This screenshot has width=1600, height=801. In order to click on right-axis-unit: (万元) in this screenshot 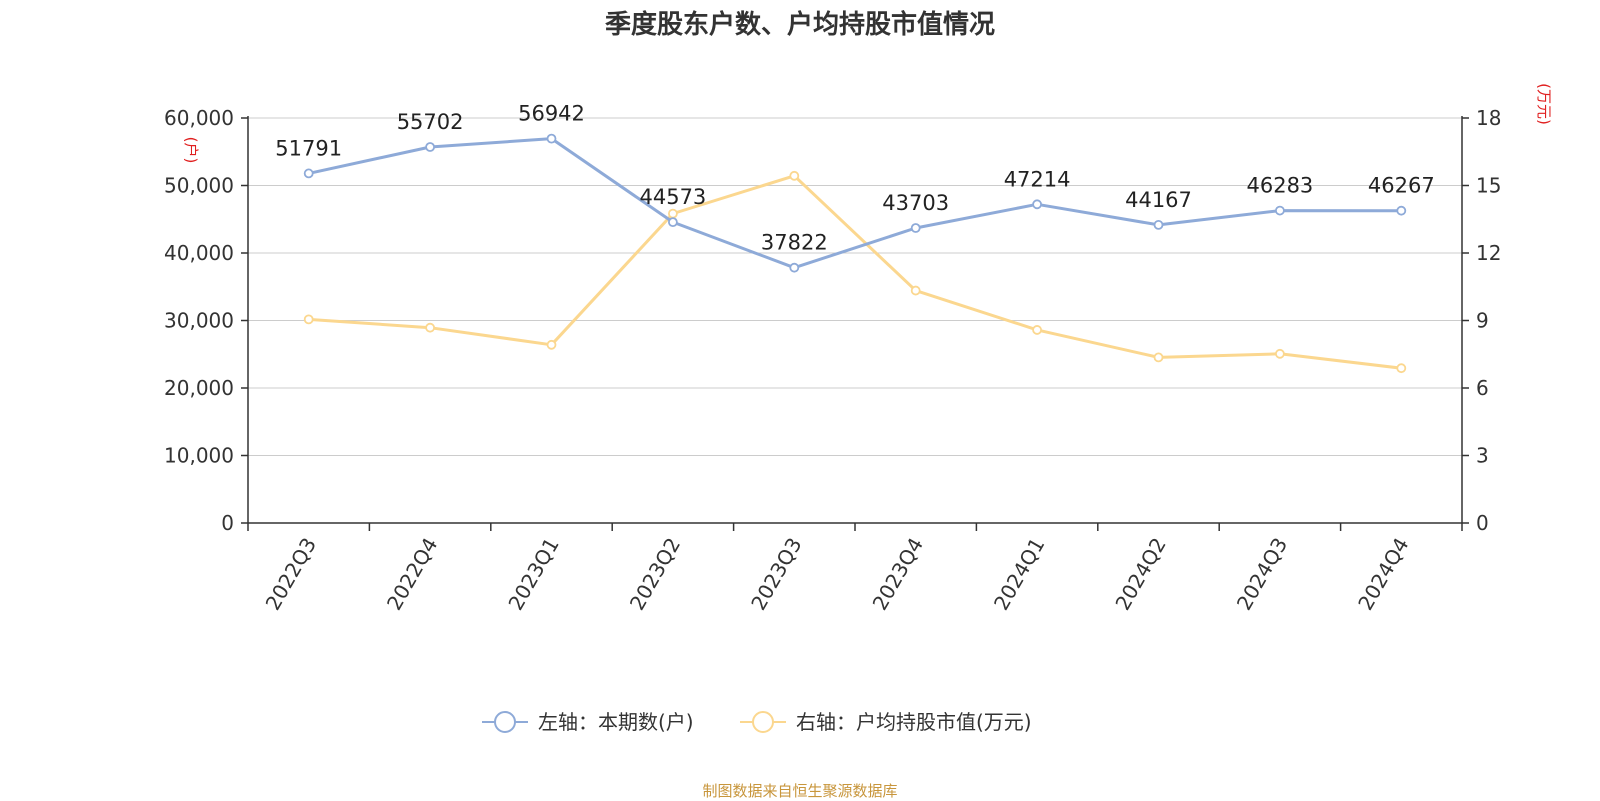, I will do `click(1544, 104)`.